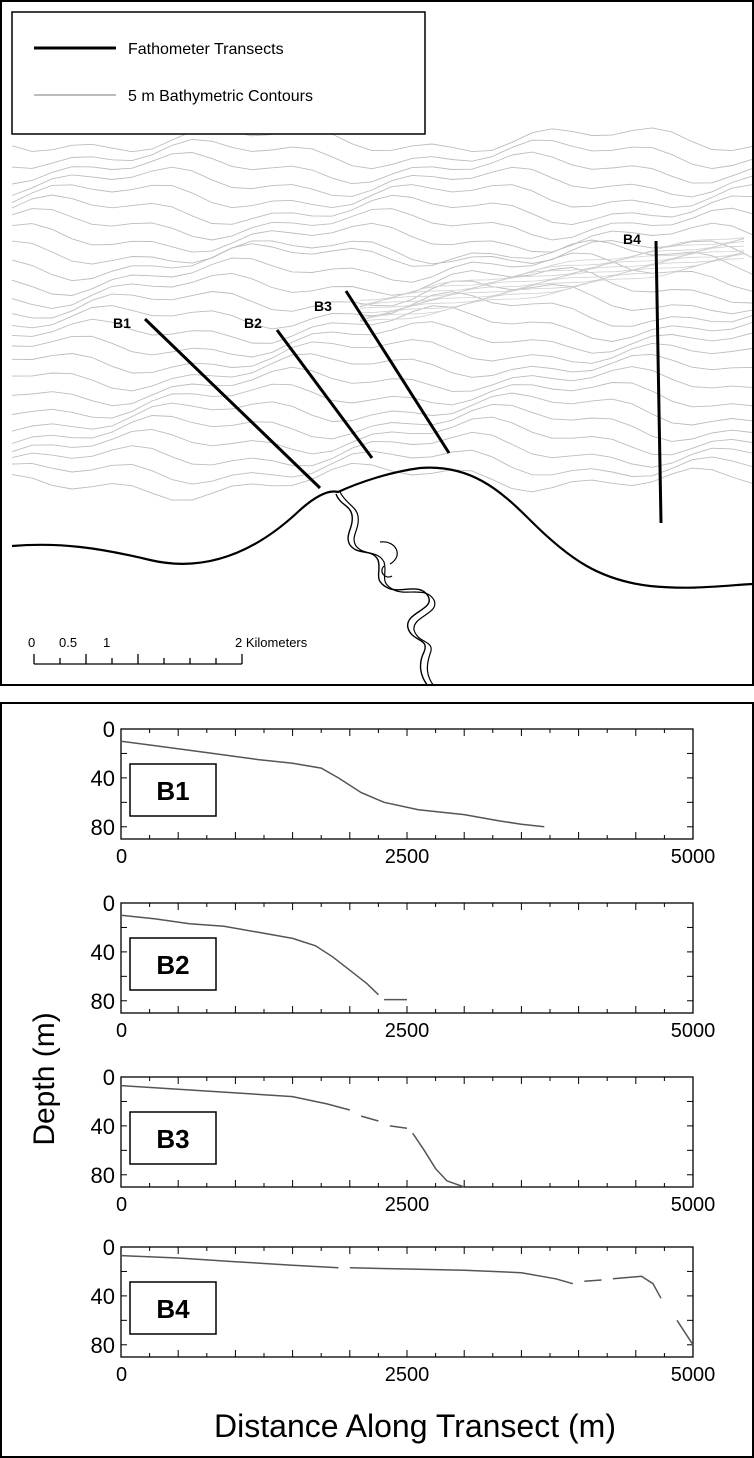  What do you see at coordinates (397, 372) in the screenshot?
I see `transect-line-b3` at bounding box center [397, 372].